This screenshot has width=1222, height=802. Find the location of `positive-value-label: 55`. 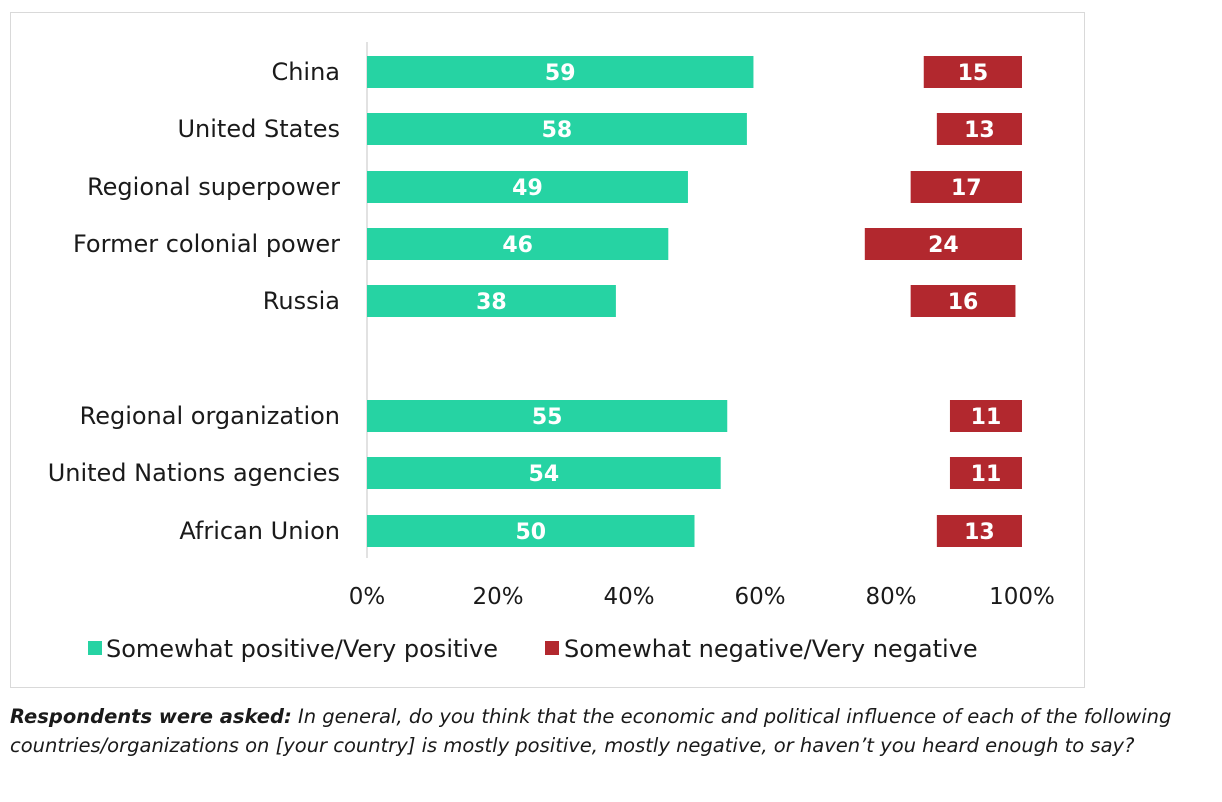

positive-value-label: 55 is located at coordinates (547, 417).